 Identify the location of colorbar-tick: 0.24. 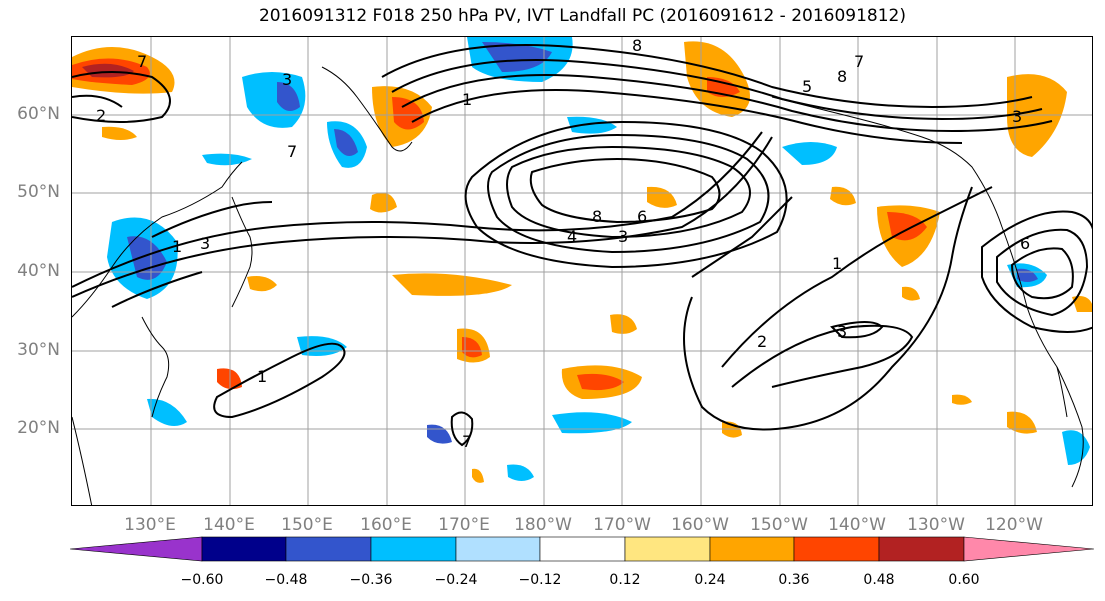
(710, 580).